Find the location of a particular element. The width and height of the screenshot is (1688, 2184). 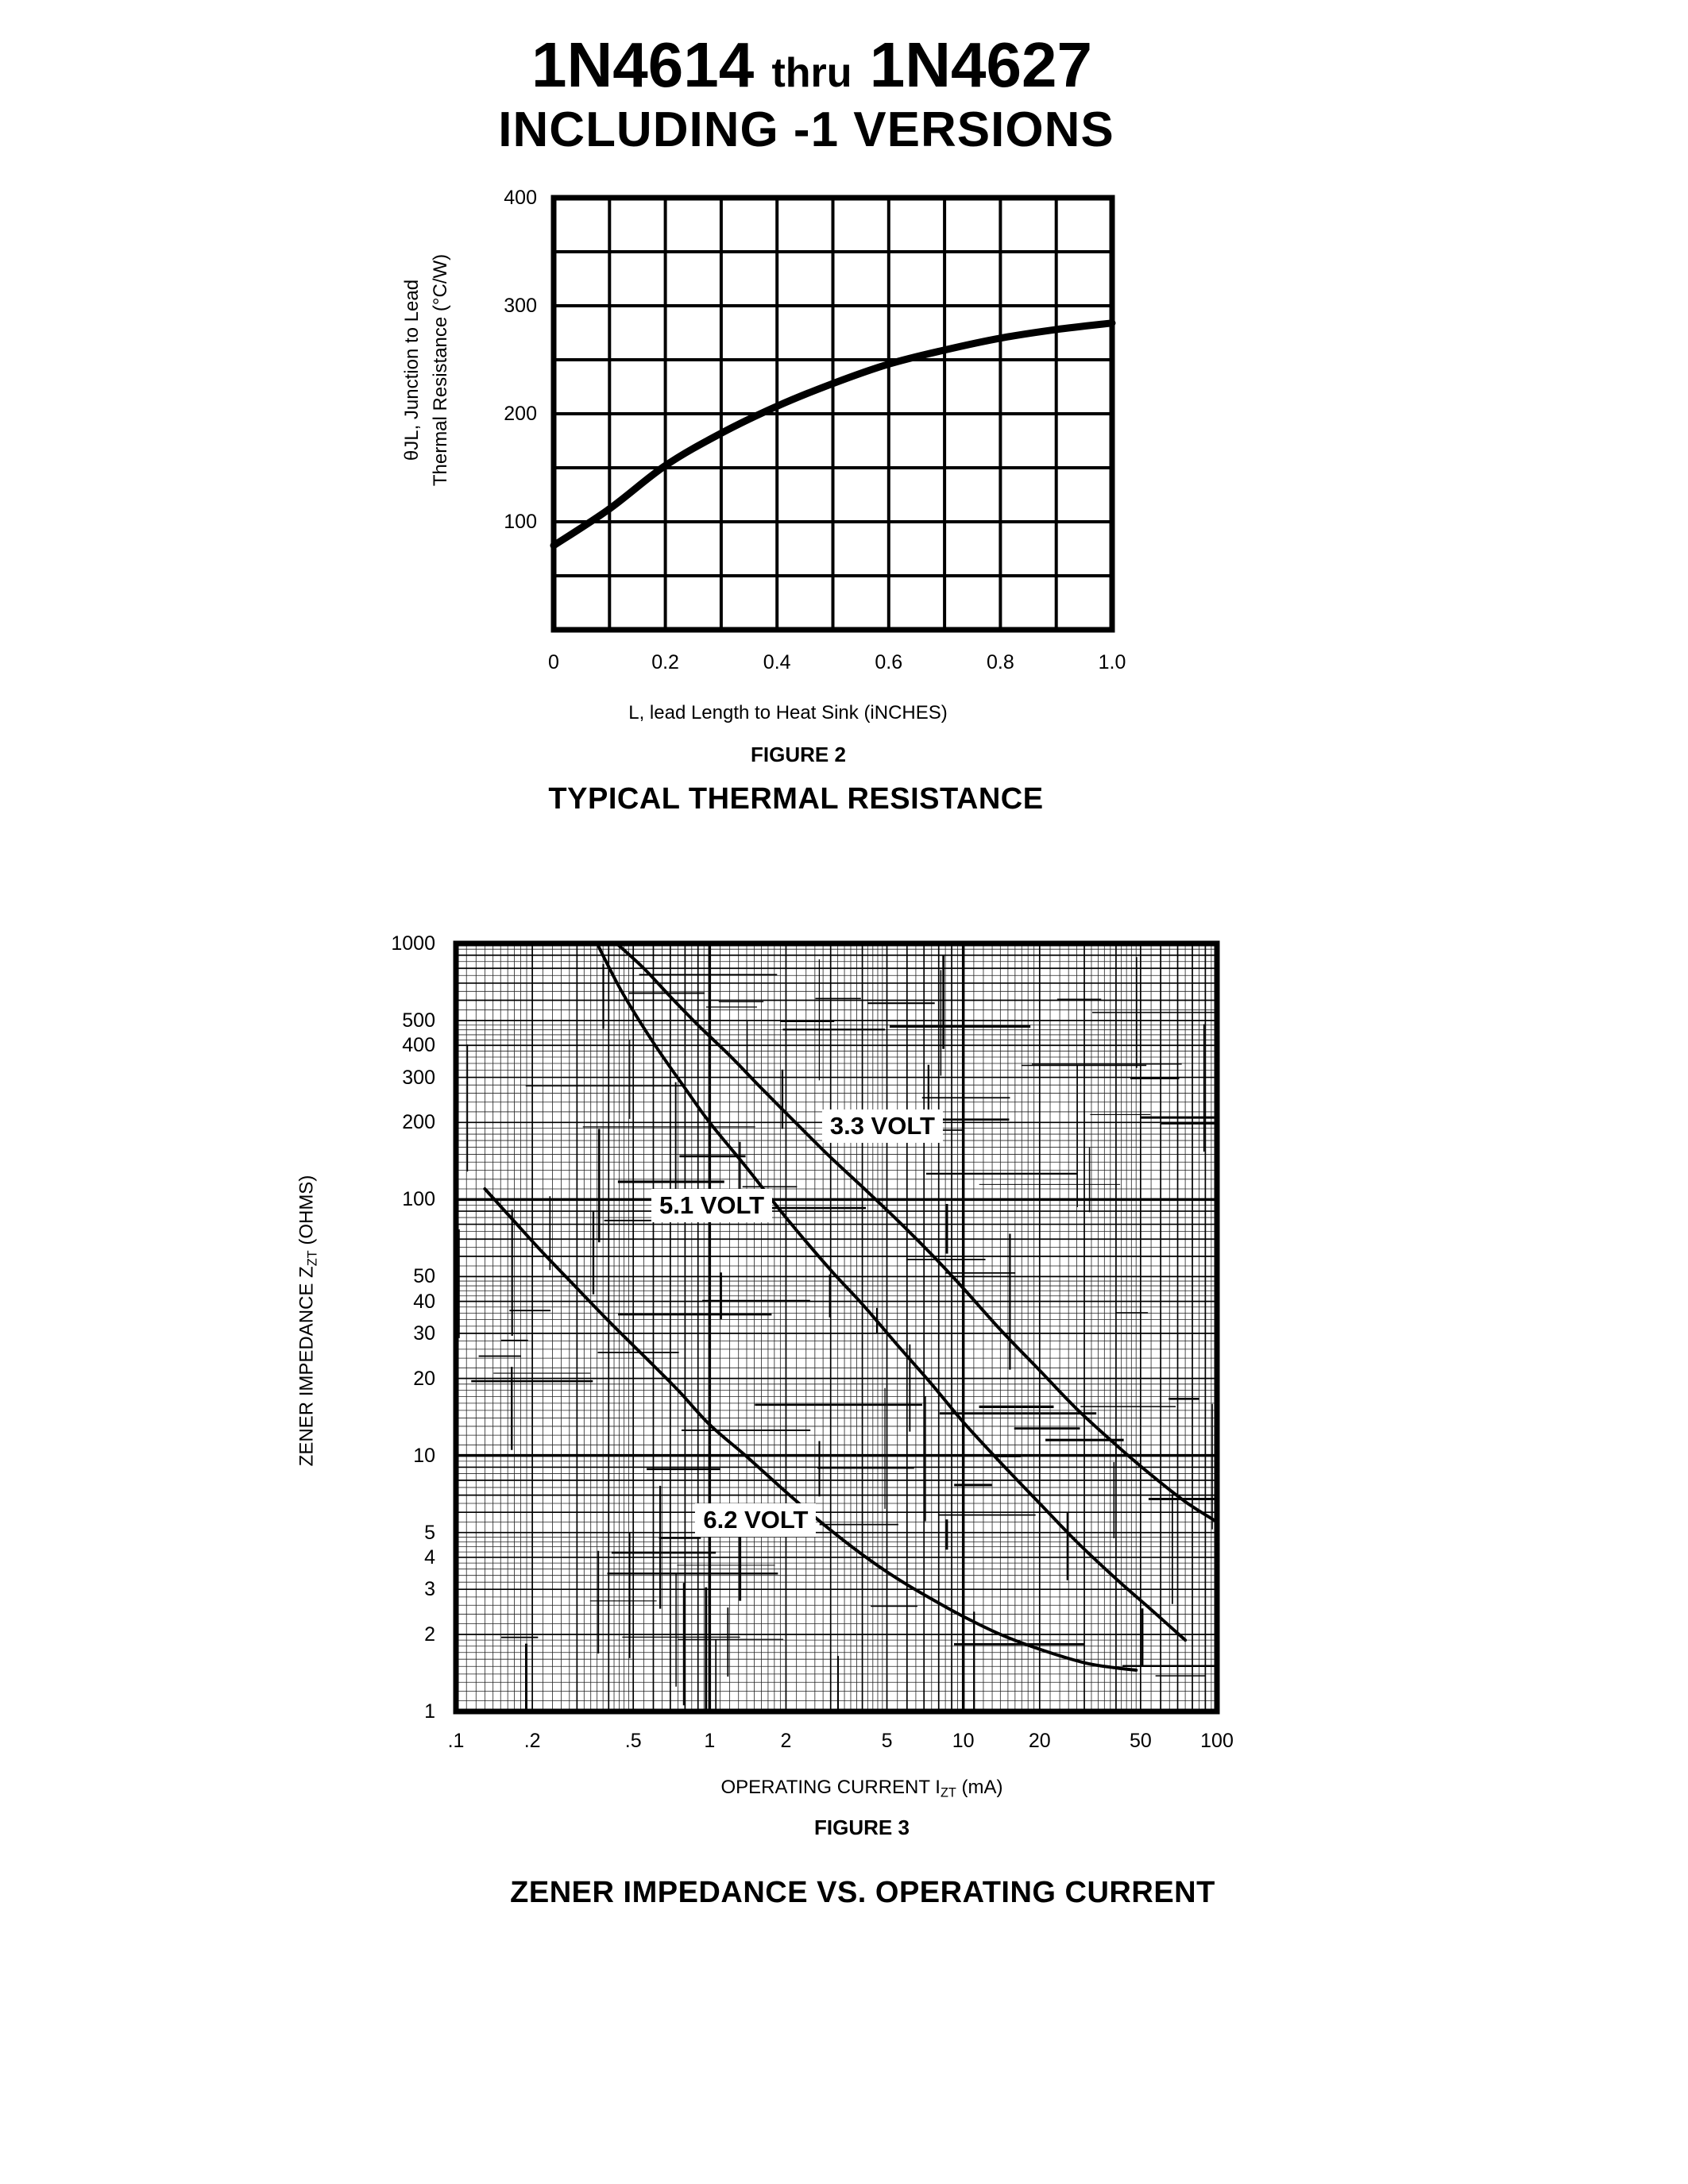

fig3-y-axis-title-units: (OHMS) is located at coordinates (306, 1213).